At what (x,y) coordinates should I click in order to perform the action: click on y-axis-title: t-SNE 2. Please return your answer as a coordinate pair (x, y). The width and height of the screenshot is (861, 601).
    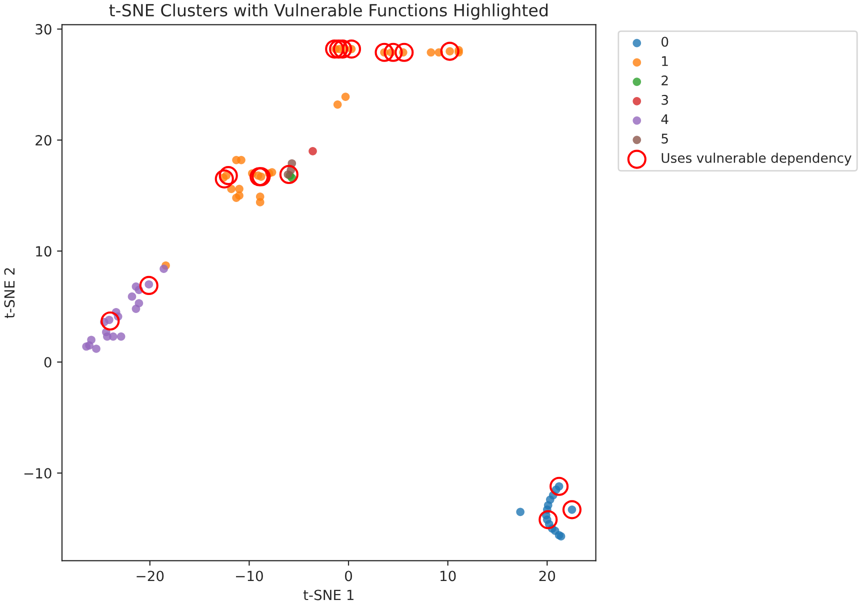
    Looking at the image, I should click on (9, 293).